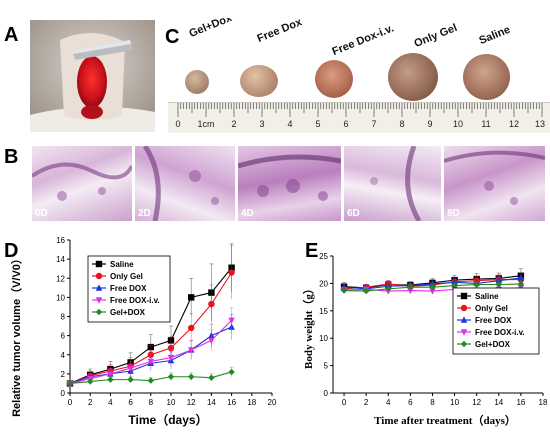 The height and width of the screenshot is (434, 550). Describe the element at coordinates (308, 326) in the screenshot. I see `y-axis-title: Body weight（g）` at that location.